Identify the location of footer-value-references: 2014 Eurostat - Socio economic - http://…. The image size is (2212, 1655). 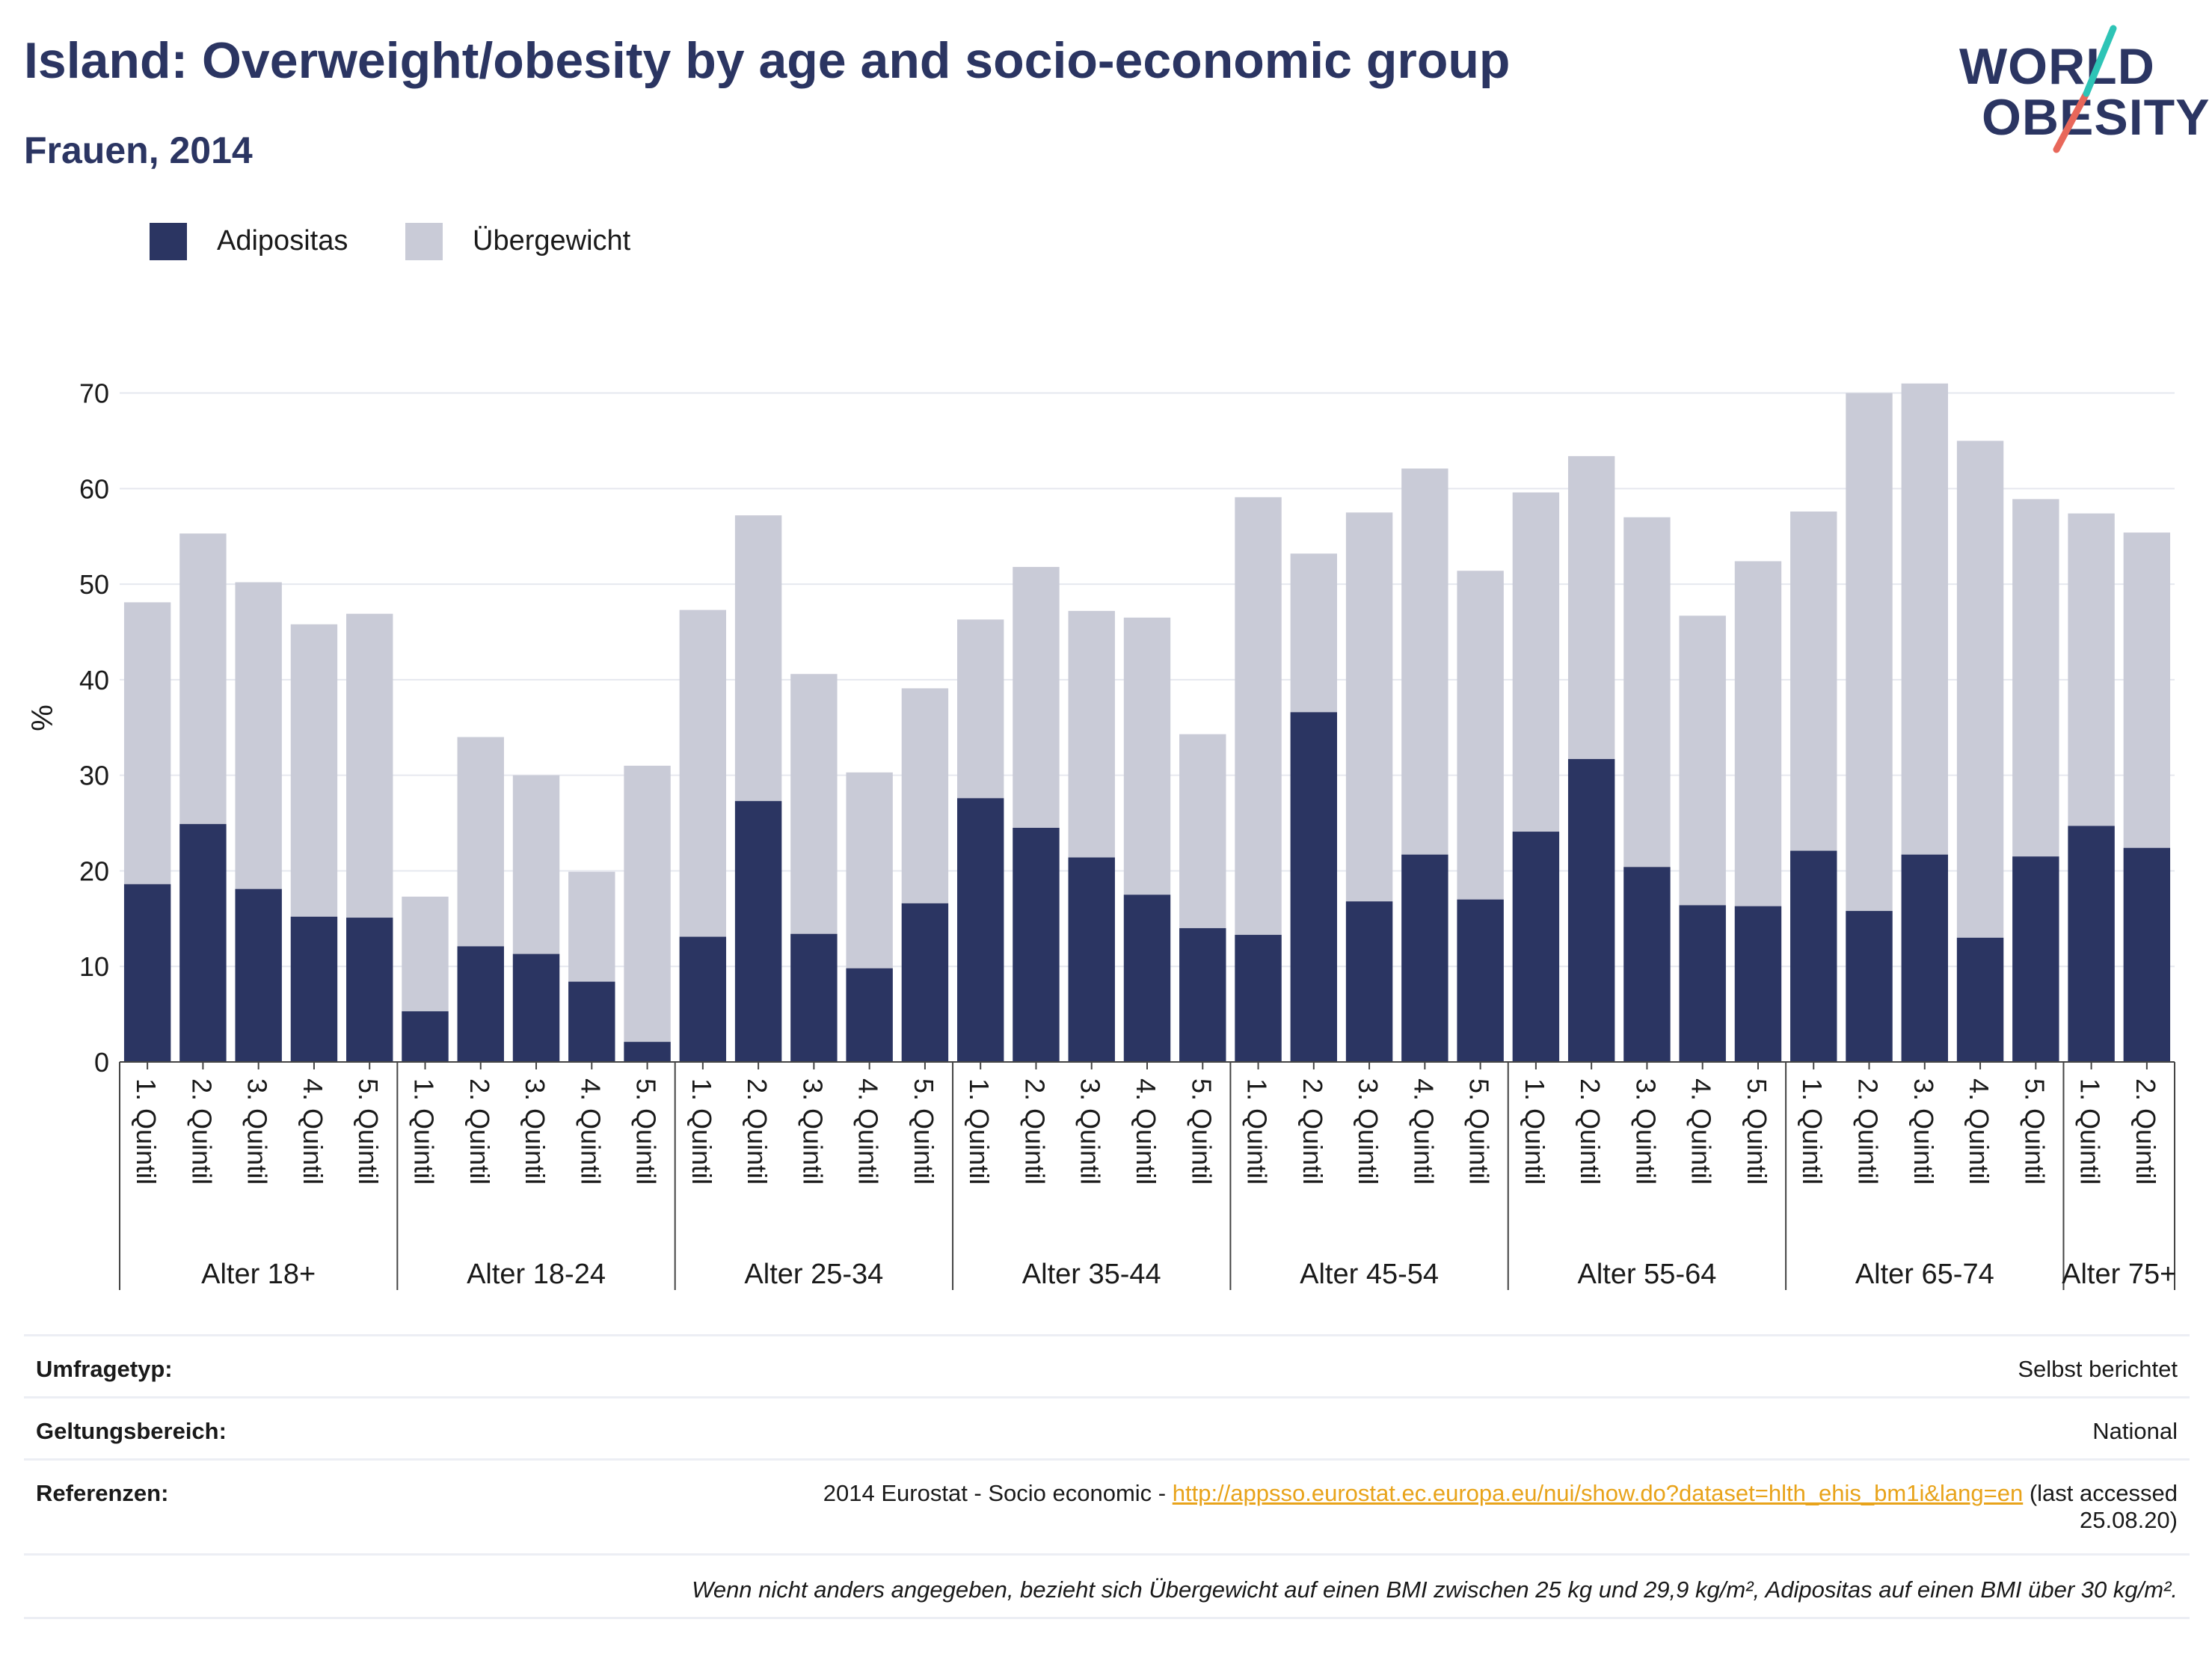
(1500, 1507).